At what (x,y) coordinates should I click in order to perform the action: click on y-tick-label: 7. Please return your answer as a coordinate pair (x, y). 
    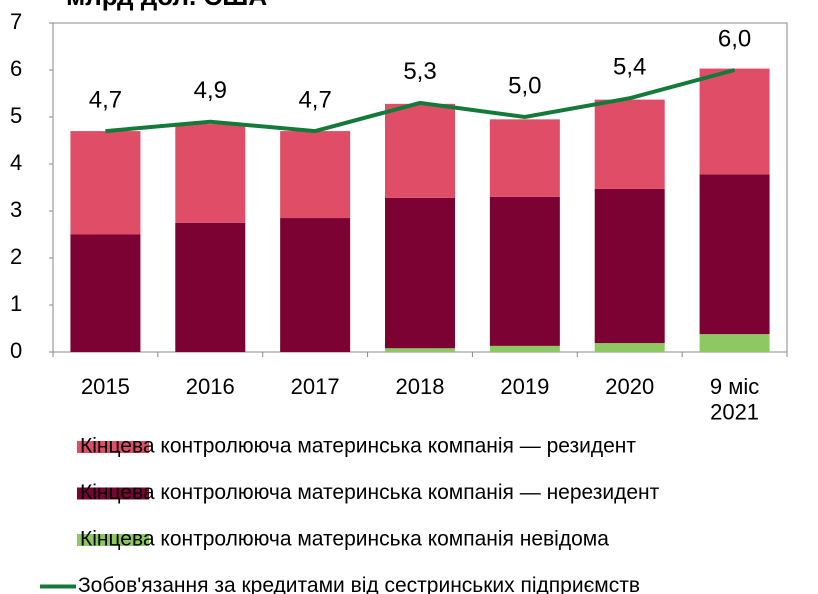
    Looking at the image, I should click on (16, 21).